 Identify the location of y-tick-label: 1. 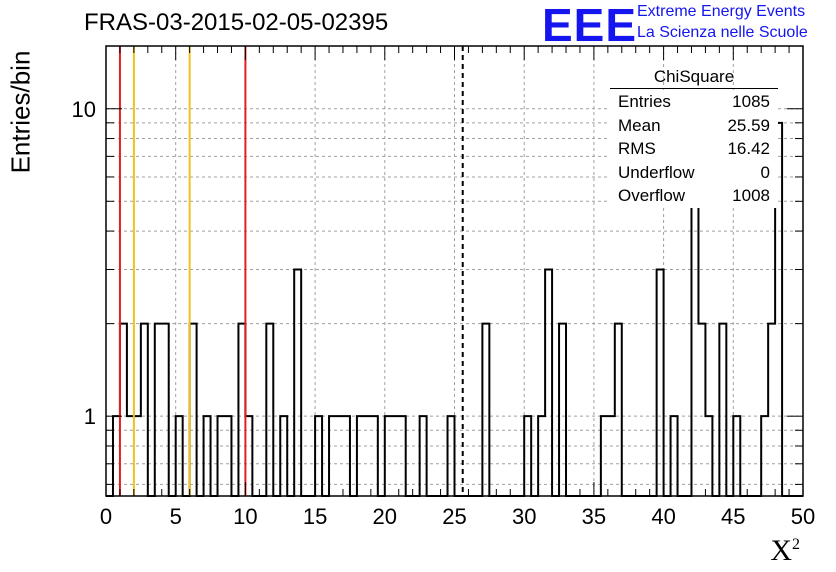
(90, 416).